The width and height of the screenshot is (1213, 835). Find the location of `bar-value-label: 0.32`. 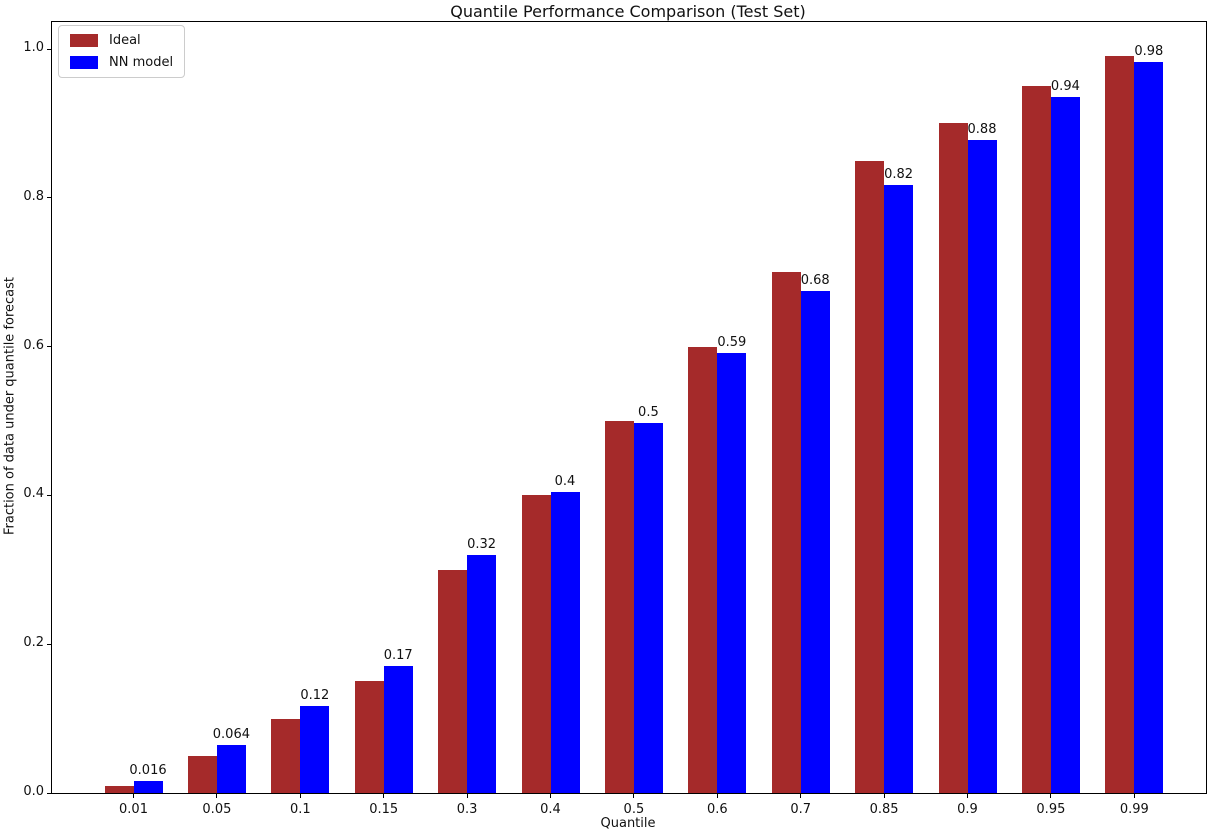

bar-value-label: 0.32 is located at coordinates (482, 544).